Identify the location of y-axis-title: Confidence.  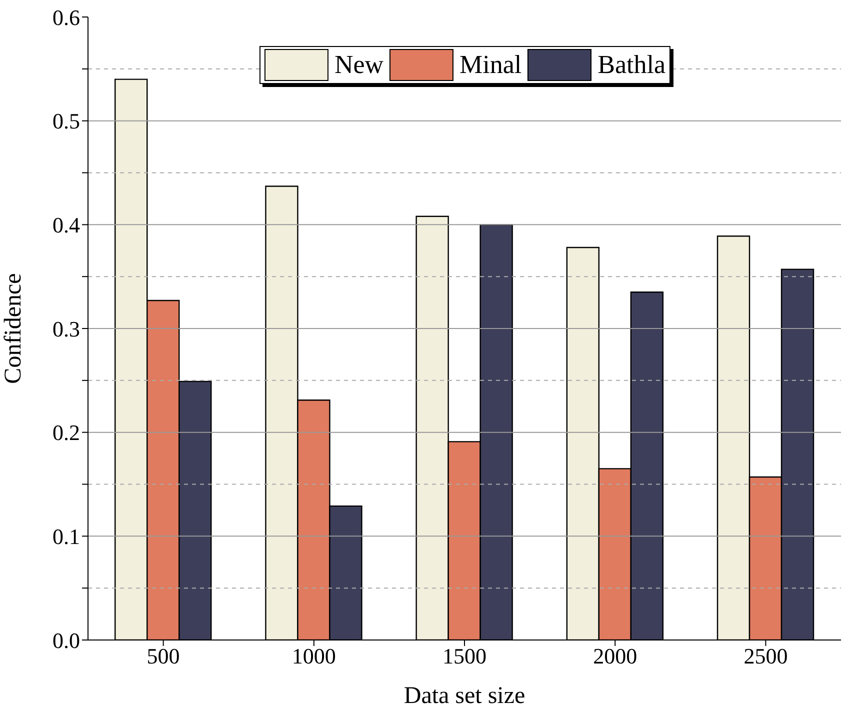
(13, 328).